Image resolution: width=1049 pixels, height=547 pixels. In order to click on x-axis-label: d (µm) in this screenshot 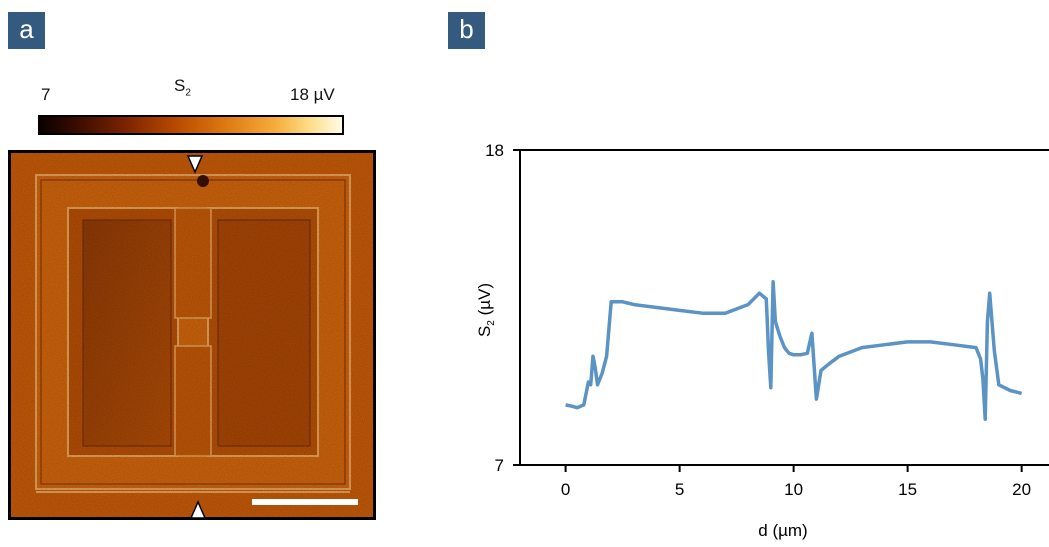, I will do `click(782, 530)`.